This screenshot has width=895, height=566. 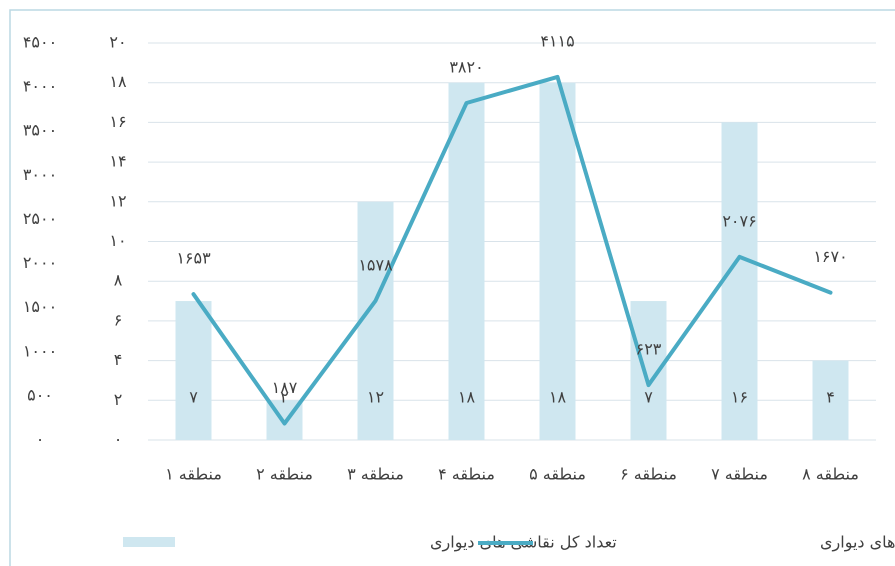 What do you see at coordinates (557, 474) in the screenshot?
I see `x-tick-label: منطقه ۵` at bounding box center [557, 474].